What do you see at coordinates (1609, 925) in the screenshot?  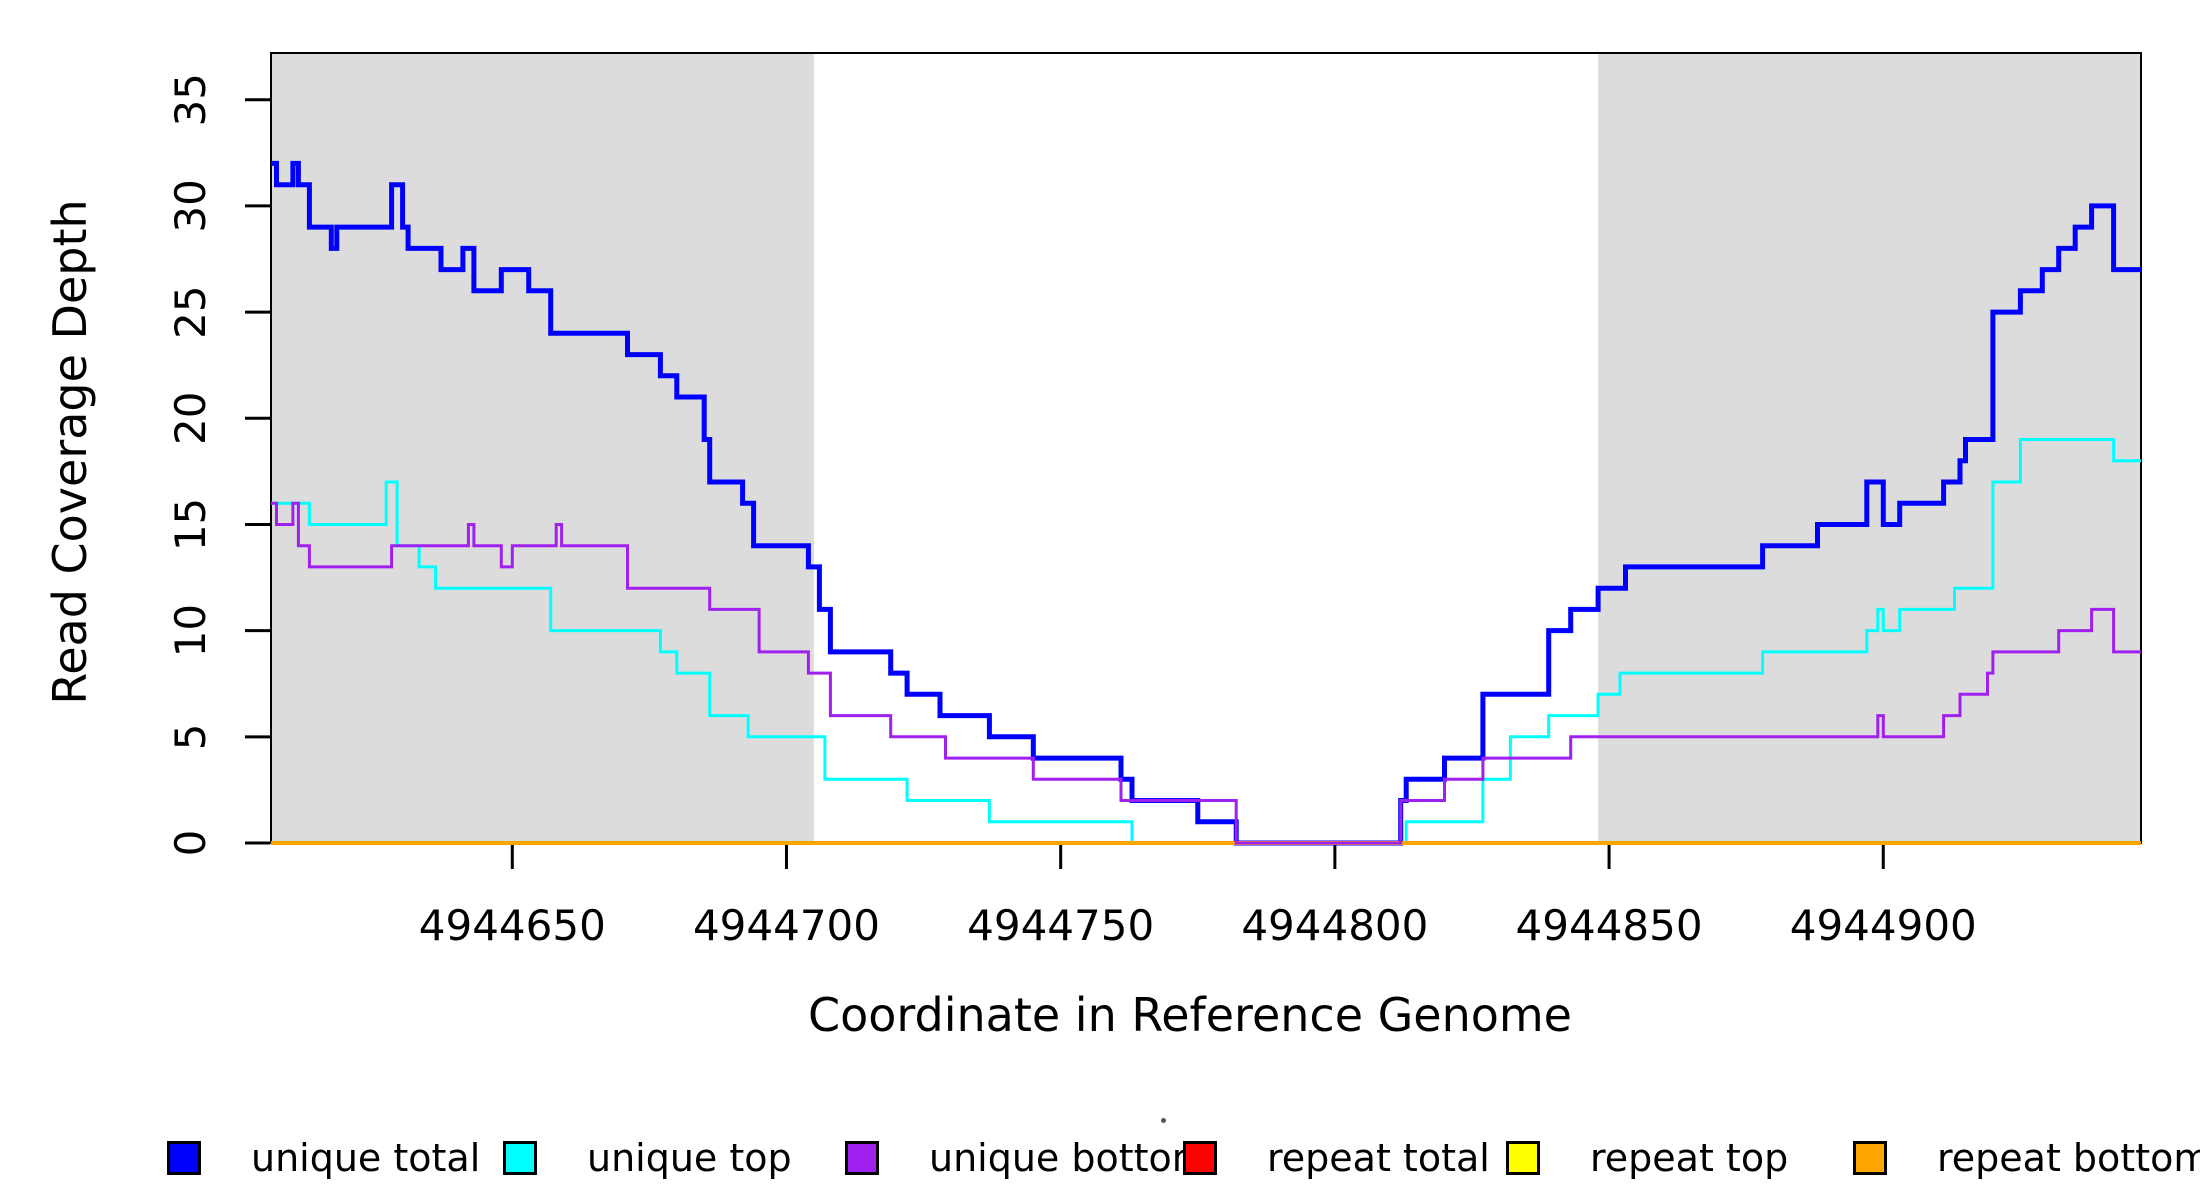 I see `x-tick-label: 4944850` at bounding box center [1609, 925].